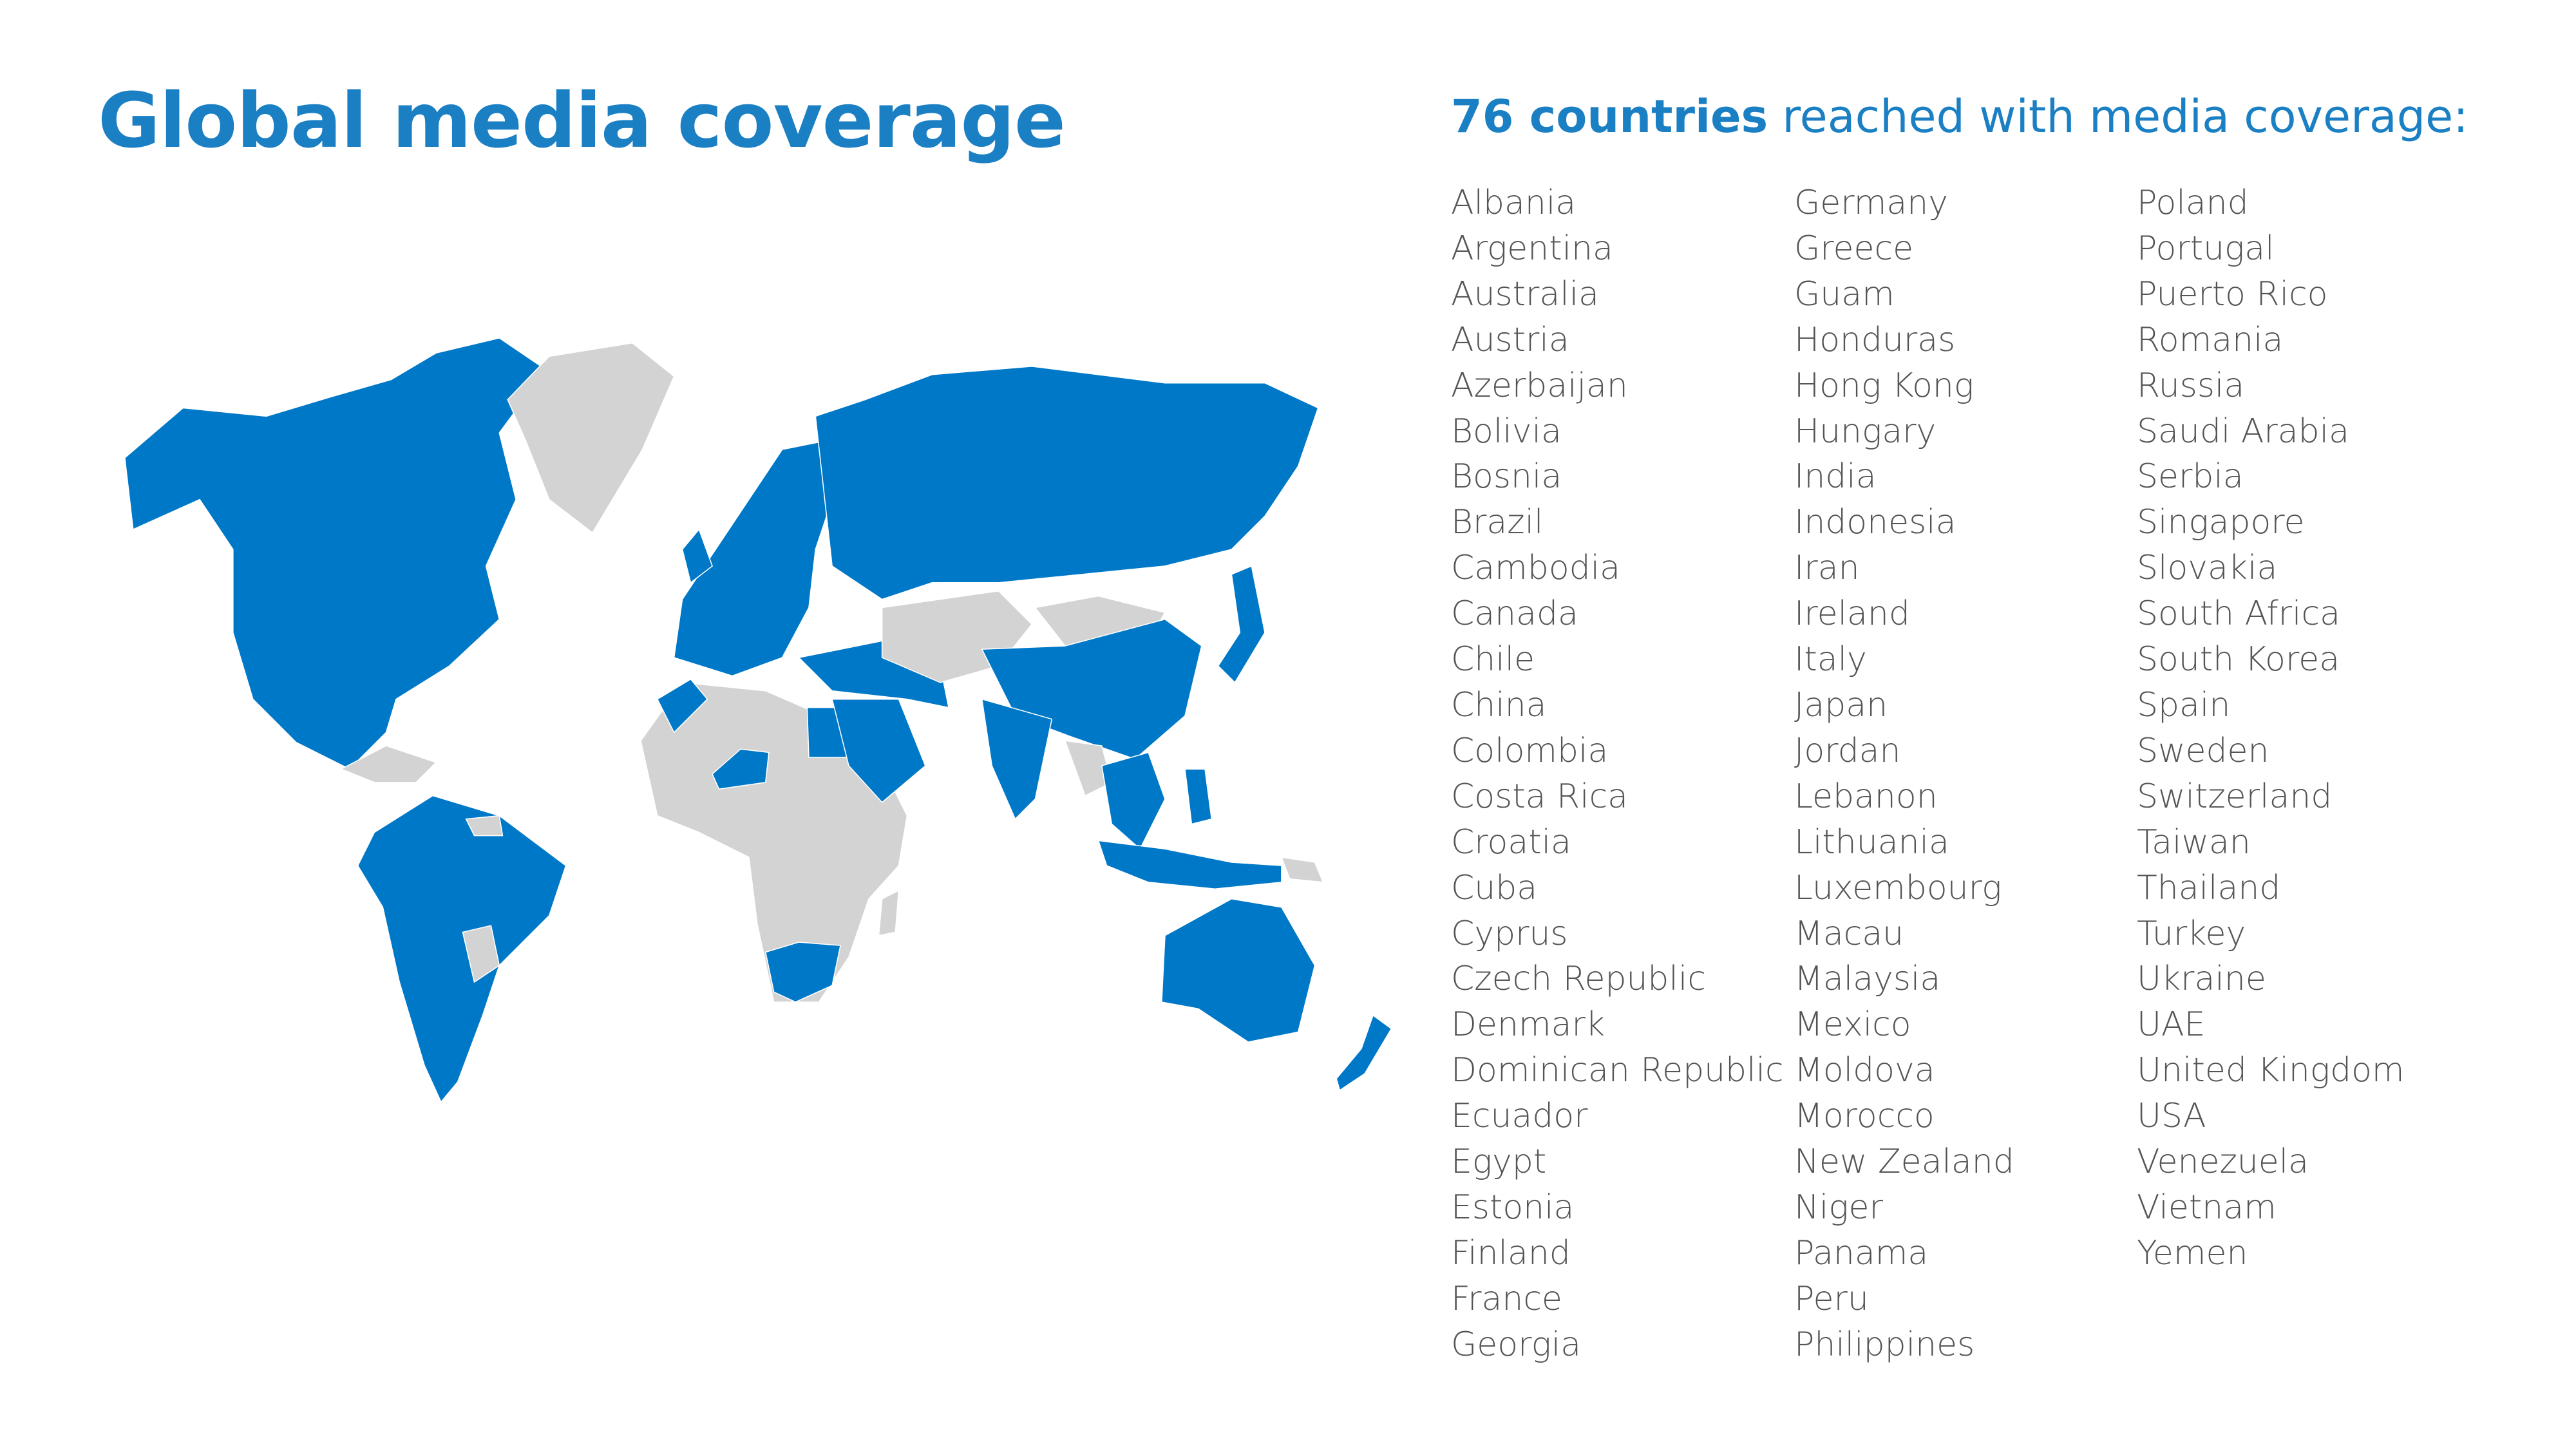  What do you see at coordinates (1506, 477) in the screenshot?
I see `country-name: Bosnia` at bounding box center [1506, 477].